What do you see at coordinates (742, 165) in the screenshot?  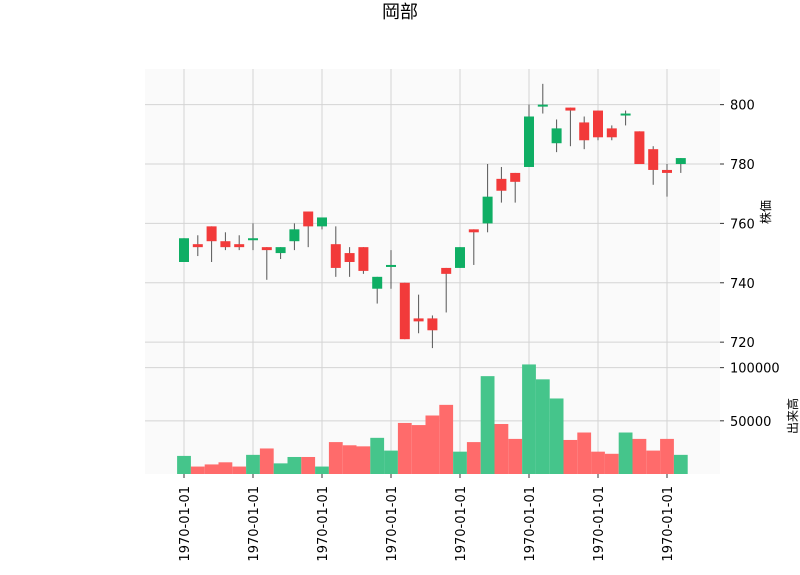 I see `price-tick-label: 780` at bounding box center [742, 165].